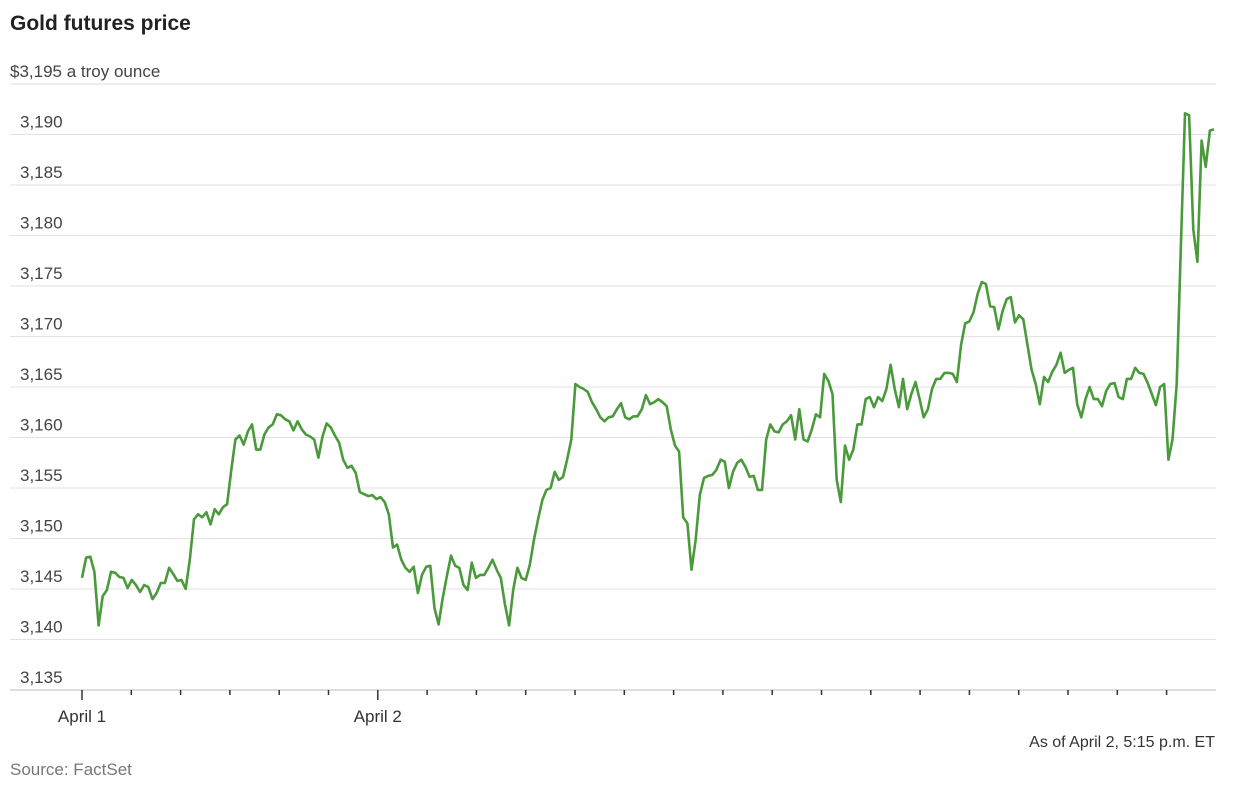 This screenshot has width=1242, height=799. What do you see at coordinates (41, 576) in the screenshot?
I see `y-tick-label: 3,145` at bounding box center [41, 576].